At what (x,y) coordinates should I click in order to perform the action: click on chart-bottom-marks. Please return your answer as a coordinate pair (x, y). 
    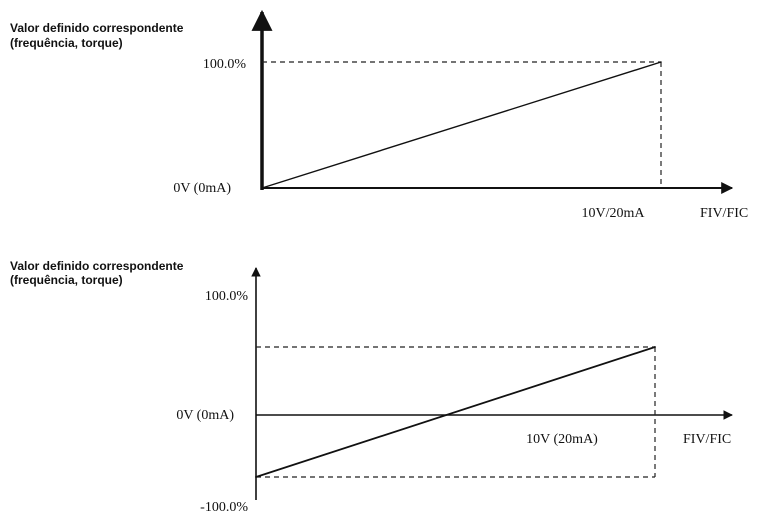
    Looking at the image, I should click on (455, 412).